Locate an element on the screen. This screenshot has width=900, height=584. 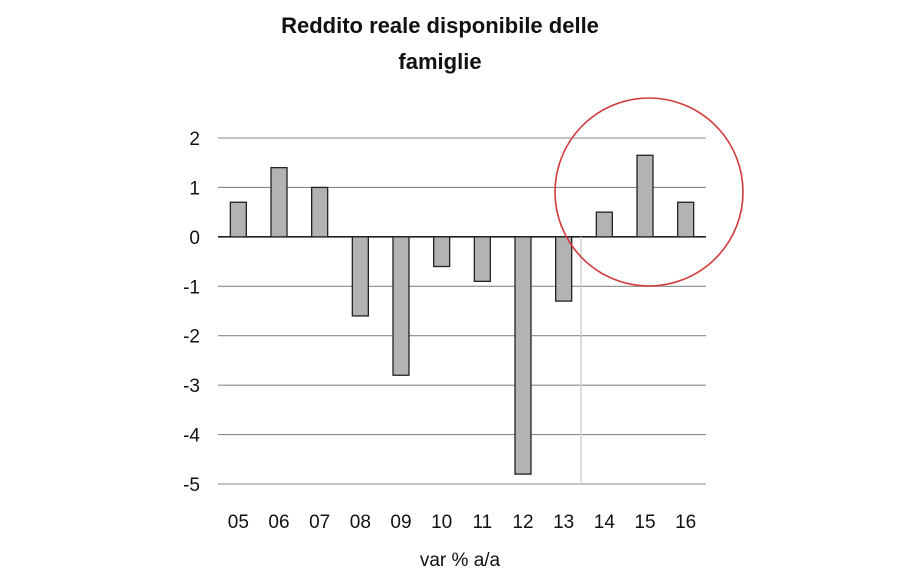
y-axis-ticks: 2 1 0 -1 -2 -3 -4 -5 is located at coordinates (191, 312).